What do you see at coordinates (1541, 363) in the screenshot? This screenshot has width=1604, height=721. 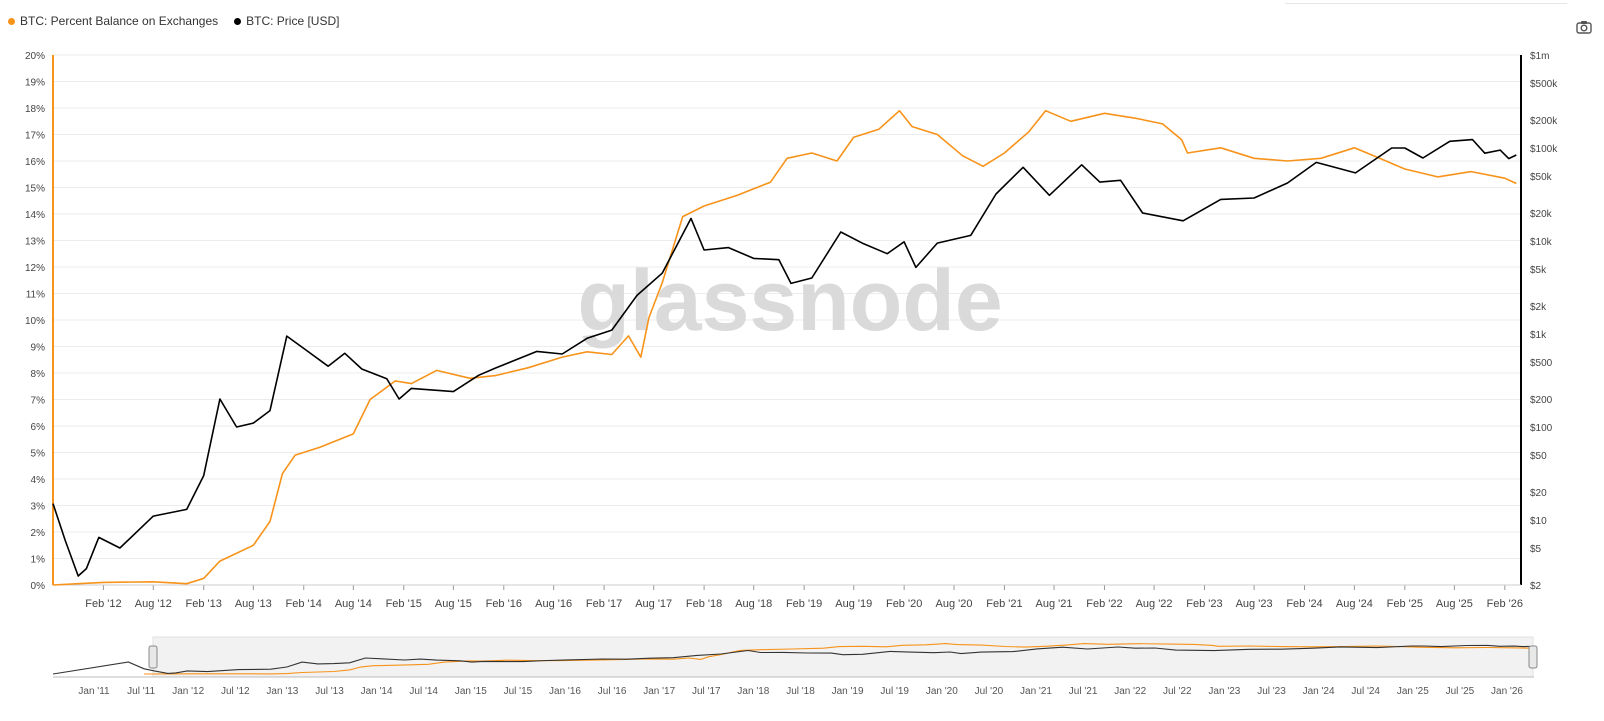 I see `right-tick-label: $500` at bounding box center [1541, 363].